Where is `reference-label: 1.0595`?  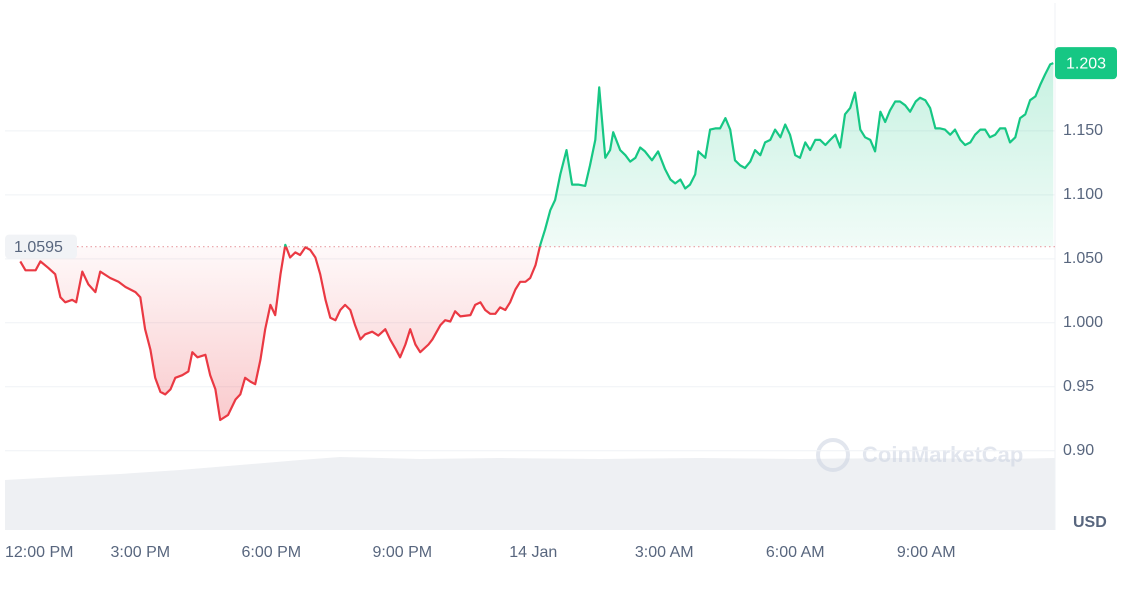 reference-label: 1.0595 is located at coordinates (38, 247).